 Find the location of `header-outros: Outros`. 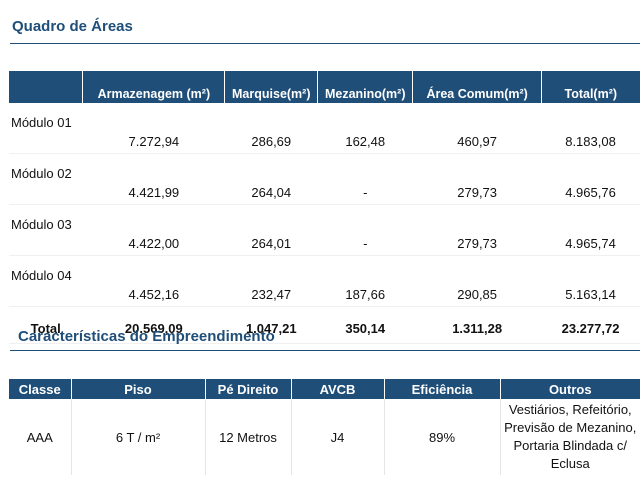

header-outros: Outros is located at coordinates (570, 389).